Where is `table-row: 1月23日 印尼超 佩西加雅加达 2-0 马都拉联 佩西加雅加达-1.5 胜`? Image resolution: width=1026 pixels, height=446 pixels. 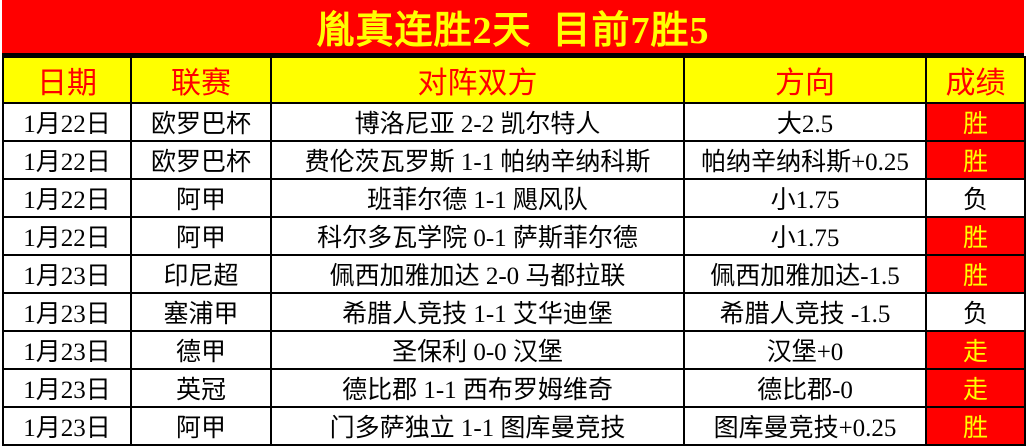 table-row: 1月23日 印尼超 佩西加雅加达 2-0 马都拉联 佩西加雅加达-1.5 胜 is located at coordinates (514, 274).